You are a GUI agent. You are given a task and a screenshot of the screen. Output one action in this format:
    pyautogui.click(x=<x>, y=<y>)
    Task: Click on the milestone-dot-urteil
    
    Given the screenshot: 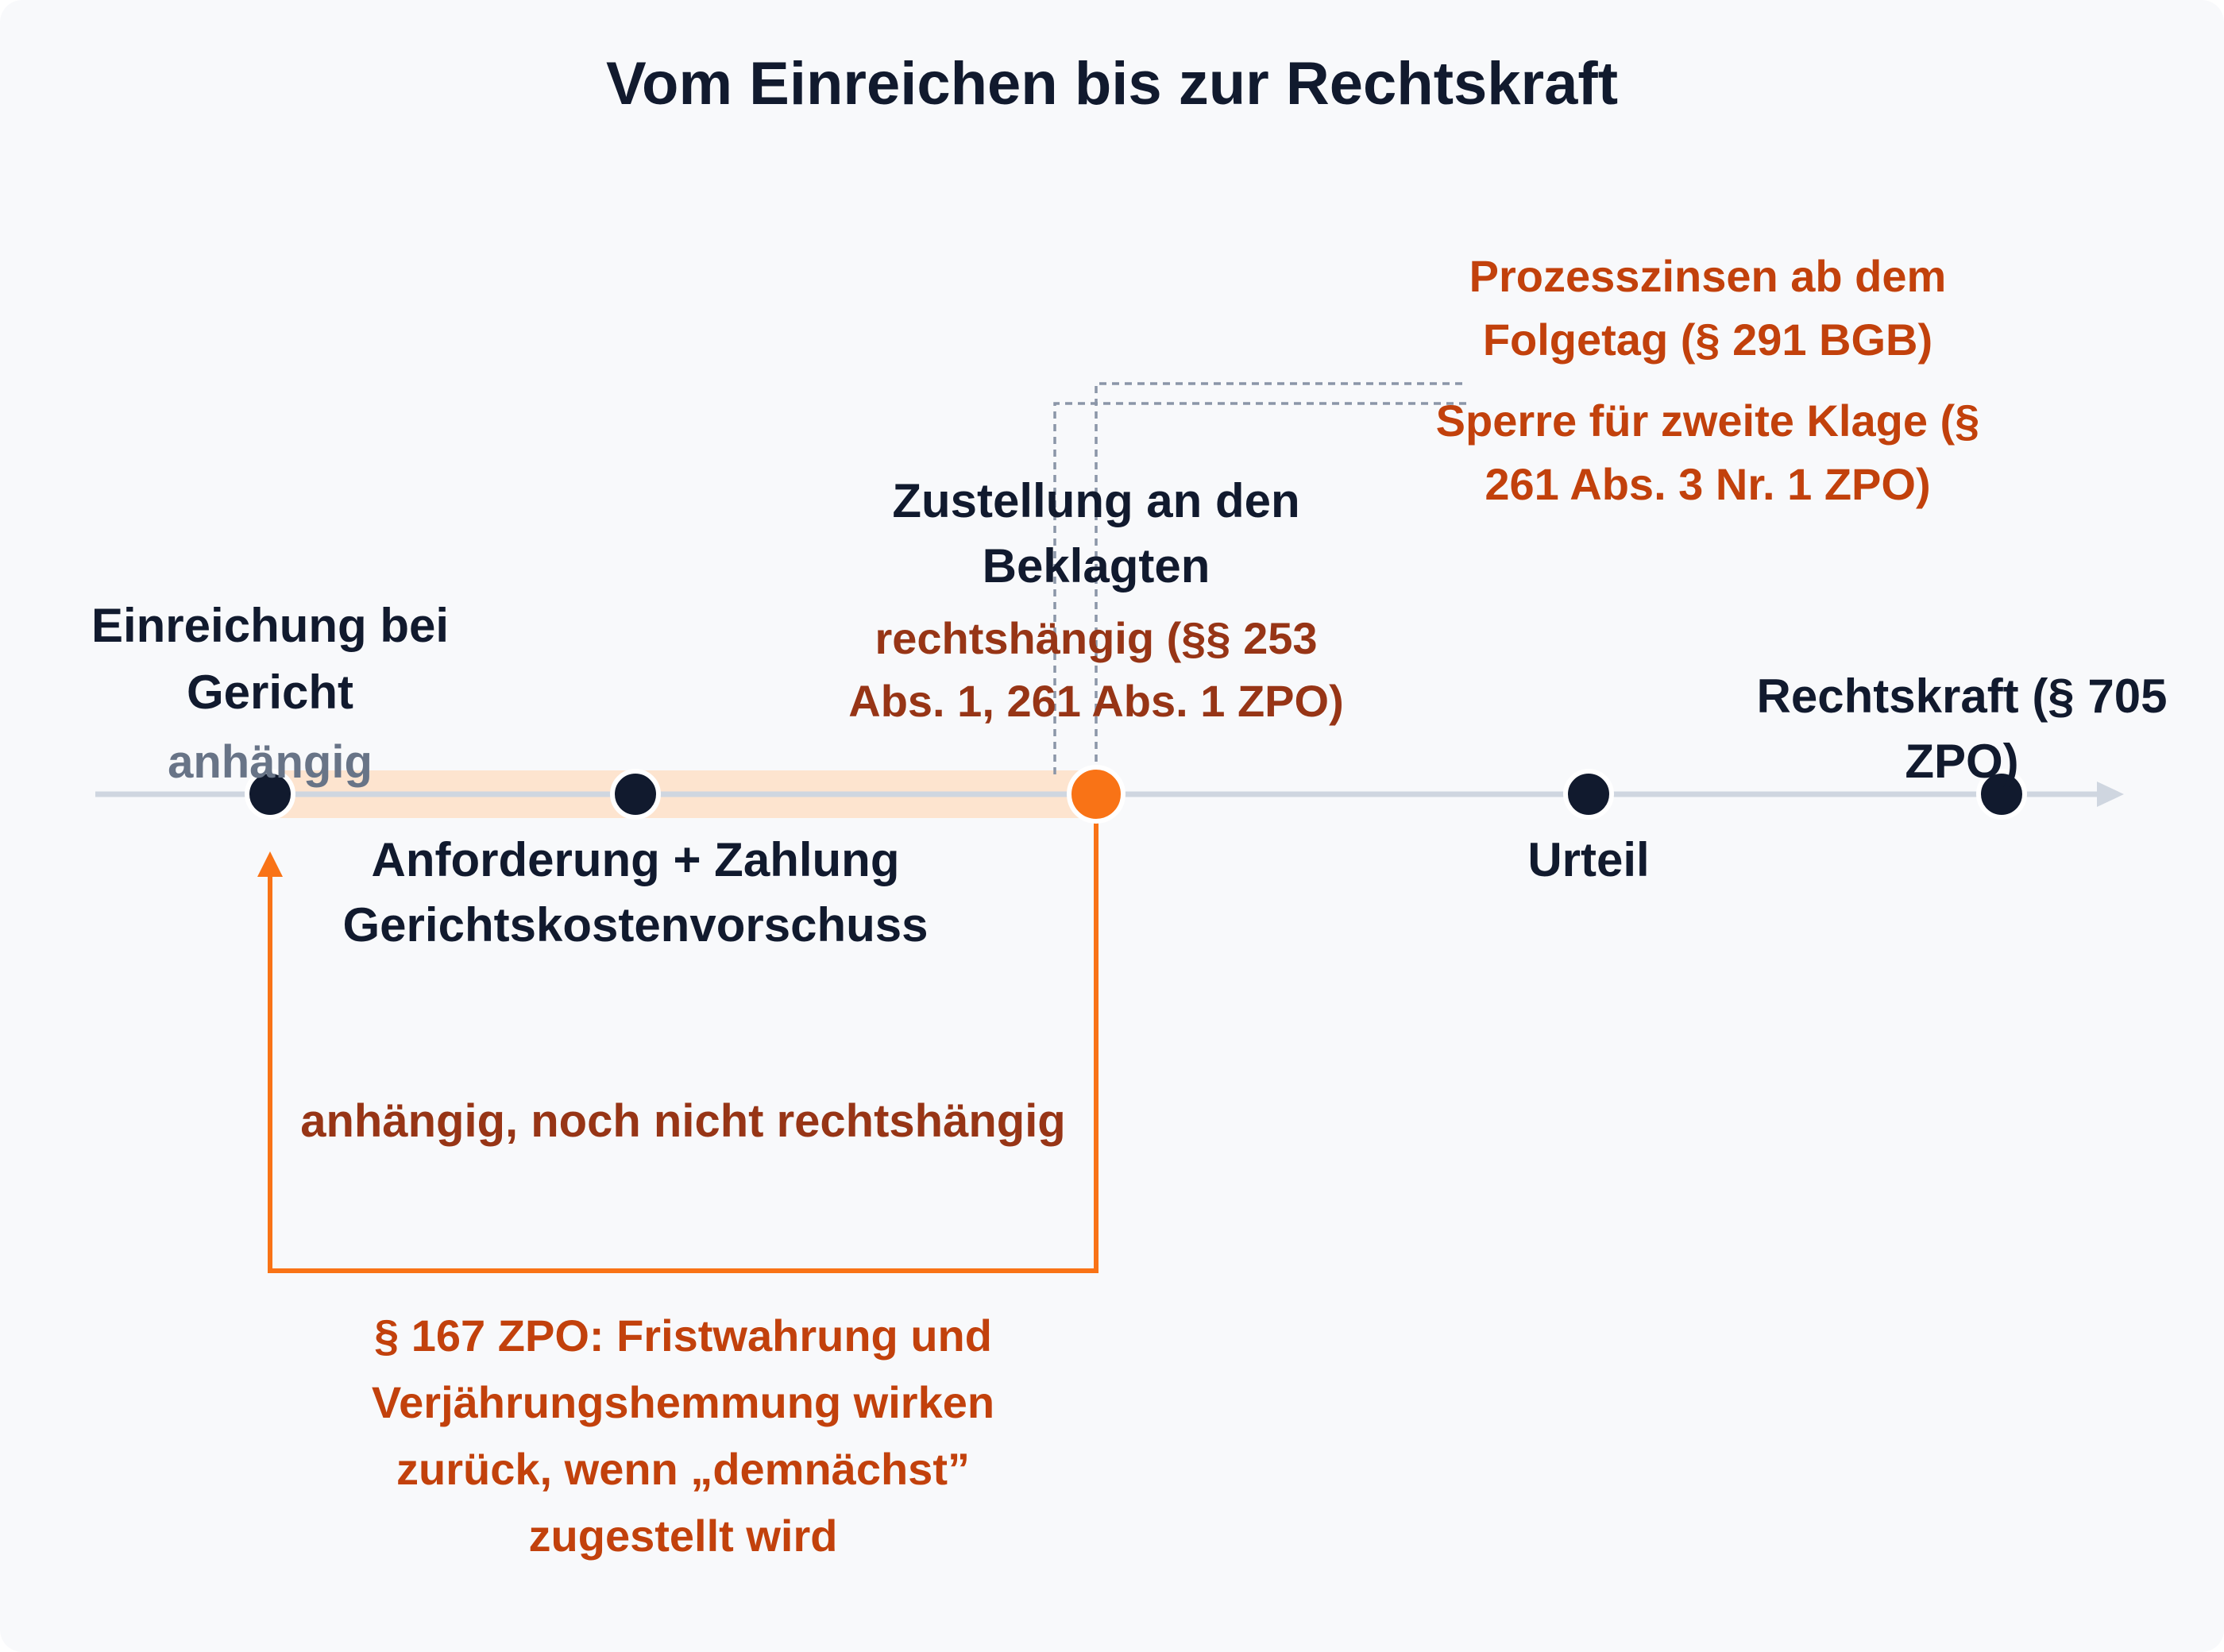 What is the action you would take?
    pyautogui.click(x=1588, y=794)
    